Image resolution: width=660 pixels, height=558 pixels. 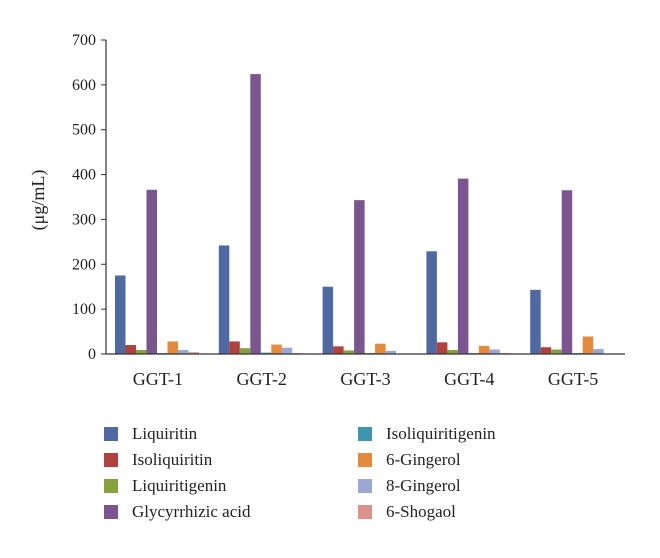 I want to click on legend-item: 6-Shogaol, so click(x=407, y=512).